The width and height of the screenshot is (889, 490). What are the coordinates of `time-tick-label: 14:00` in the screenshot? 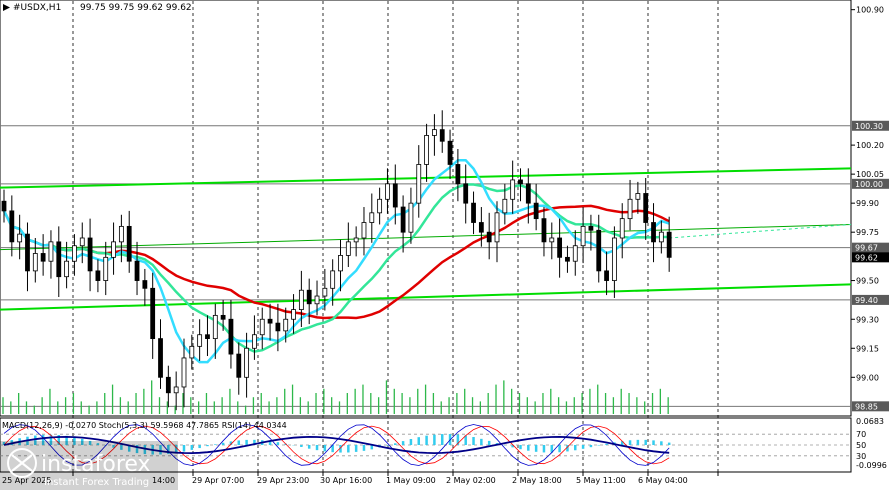 It's located at (163, 480).